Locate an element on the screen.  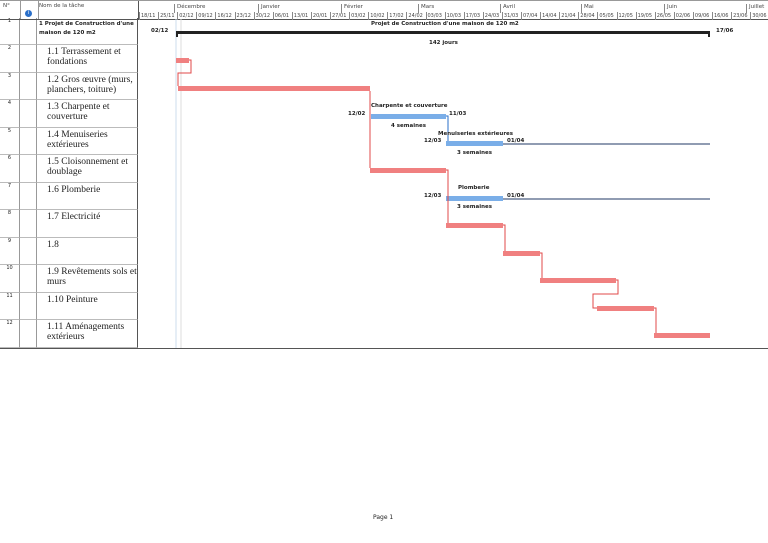
month-label: Mars is located at coordinates (426, 8).